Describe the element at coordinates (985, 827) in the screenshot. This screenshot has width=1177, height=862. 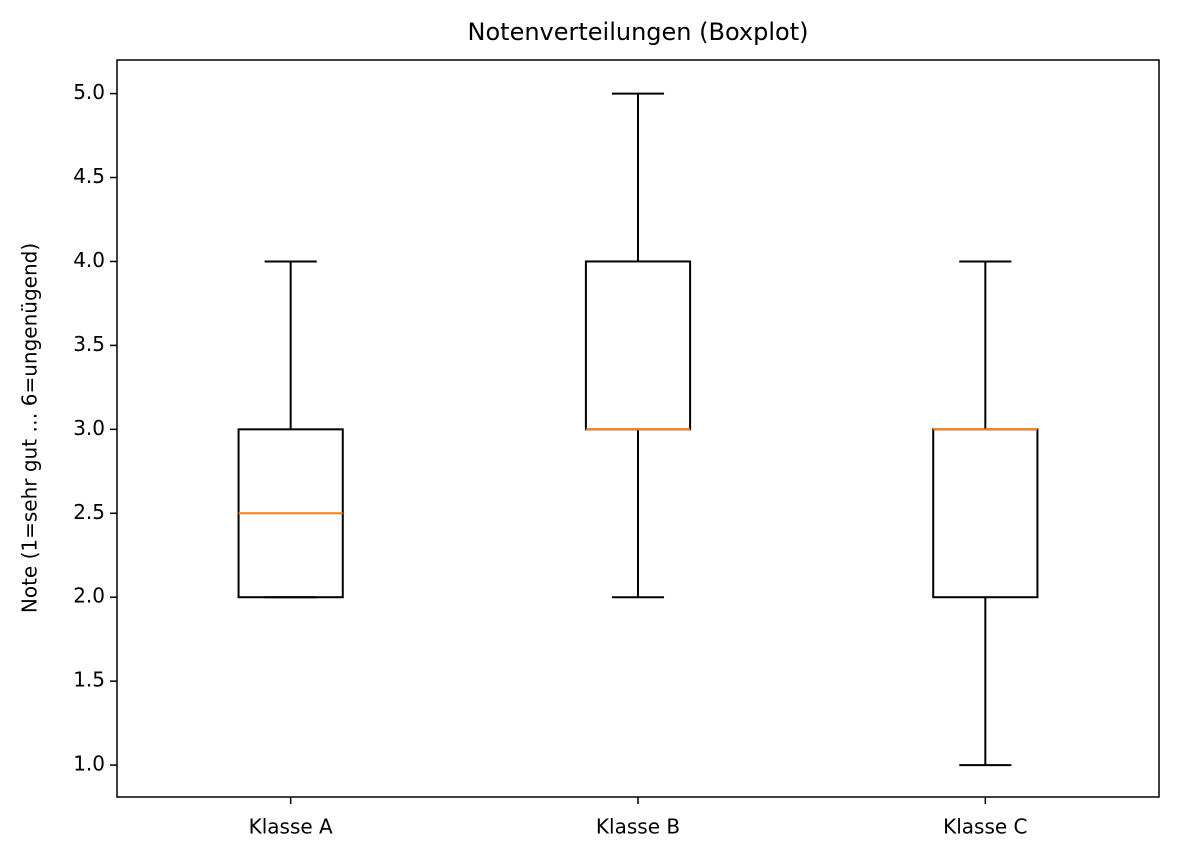
I see `x-tick-label: Klasse C` at that location.